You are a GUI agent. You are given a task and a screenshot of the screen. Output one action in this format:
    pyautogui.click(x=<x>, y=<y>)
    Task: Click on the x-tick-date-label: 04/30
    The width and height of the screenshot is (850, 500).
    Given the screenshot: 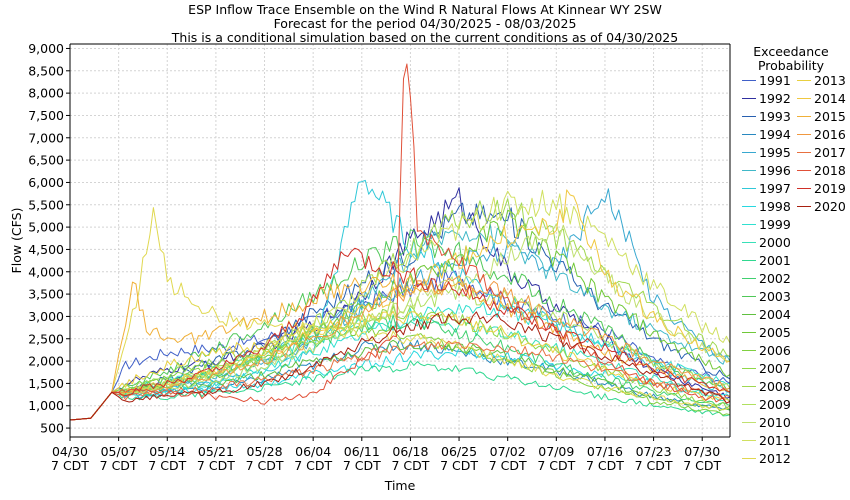 What is the action you would take?
    pyautogui.click(x=70, y=451)
    